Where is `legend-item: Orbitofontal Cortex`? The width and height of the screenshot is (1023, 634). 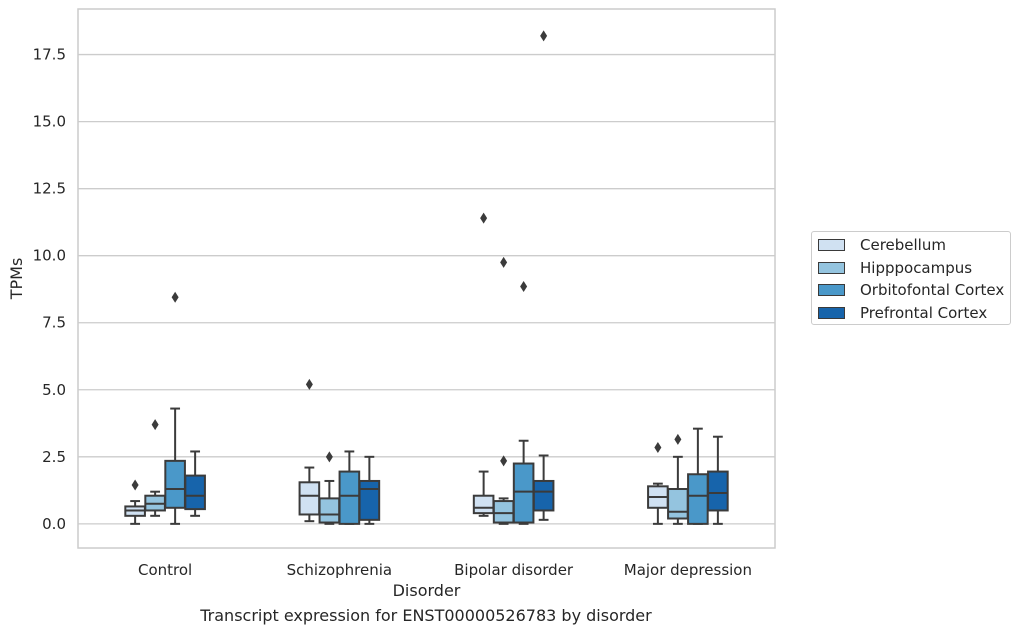
legend-item: Orbitofontal Cortex is located at coordinates (911, 290).